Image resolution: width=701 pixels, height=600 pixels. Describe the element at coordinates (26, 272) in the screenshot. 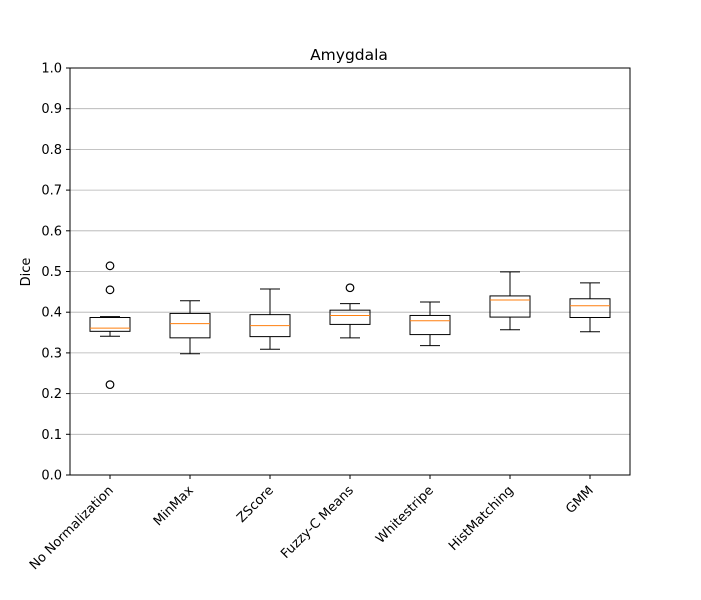

I see `y-axis-label: Dice` at that location.